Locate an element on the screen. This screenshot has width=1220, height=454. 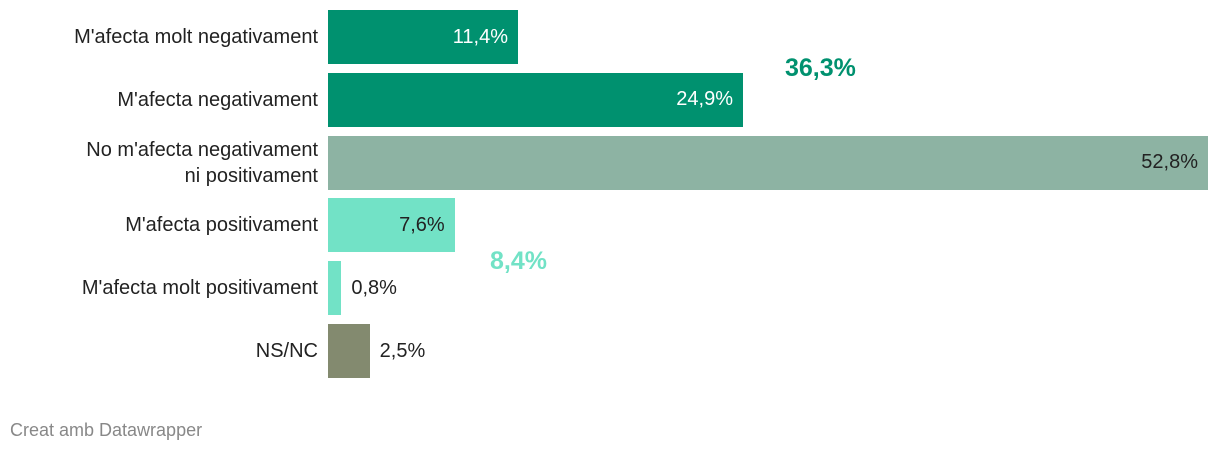
value-label: 2,5% is located at coordinates (402, 350).